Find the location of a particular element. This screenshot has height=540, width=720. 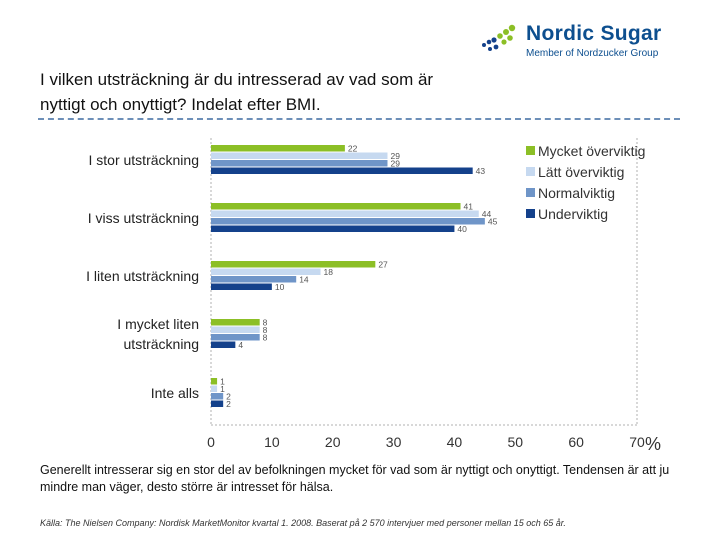

bar-value-label: 43 is located at coordinates (481, 171).